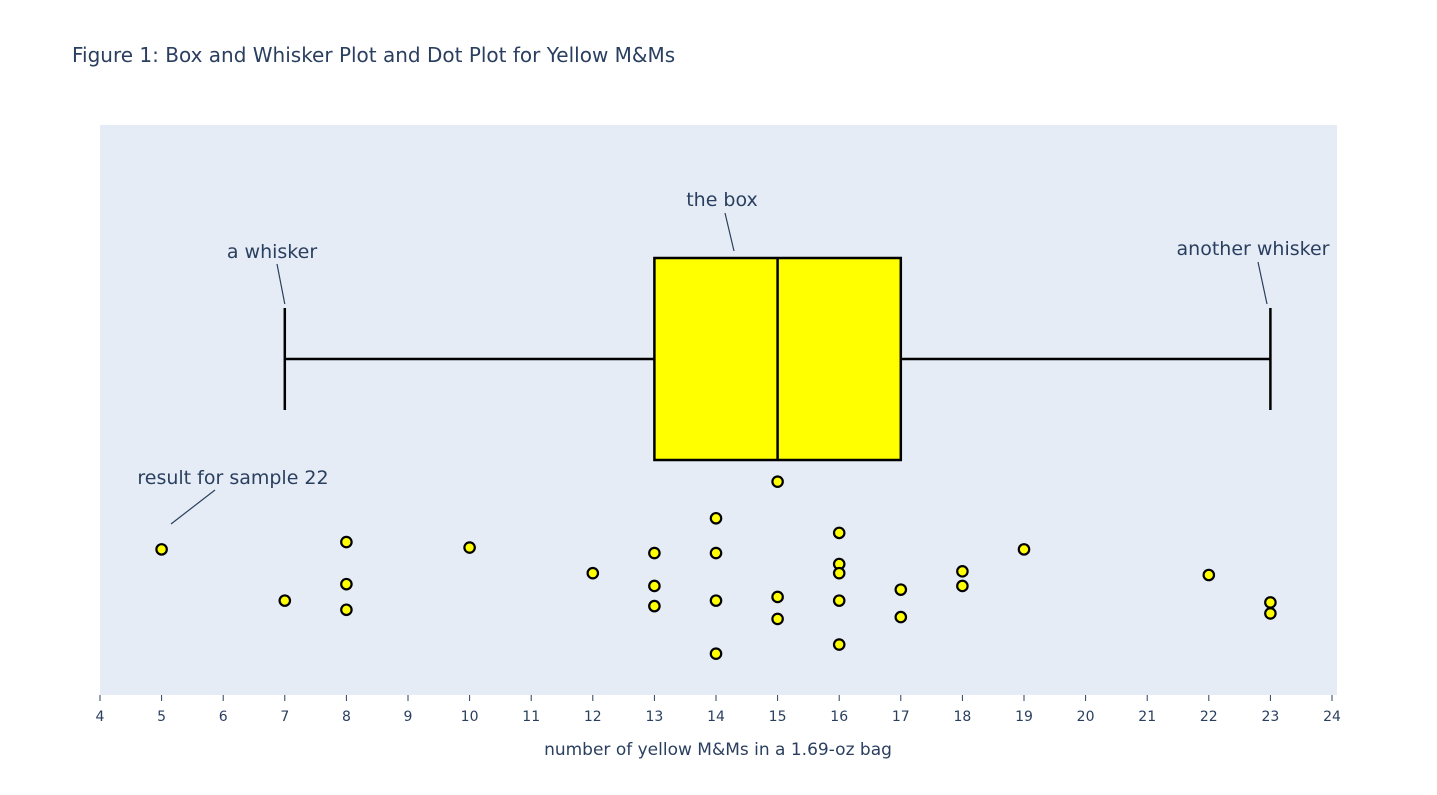 This screenshot has width=1437, height=795. What do you see at coordinates (1086, 717) in the screenshot?
I see `x-tick-label: 20` at bounding box center [1086, 717].